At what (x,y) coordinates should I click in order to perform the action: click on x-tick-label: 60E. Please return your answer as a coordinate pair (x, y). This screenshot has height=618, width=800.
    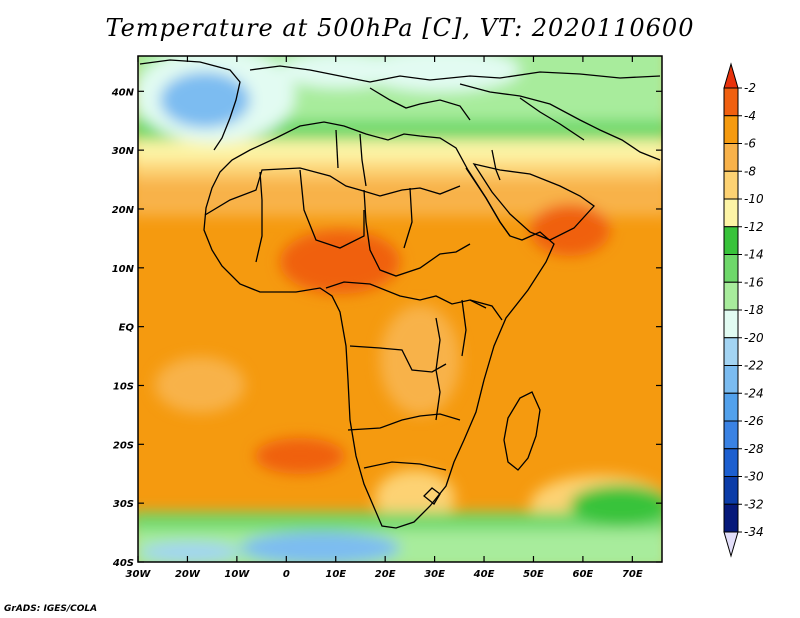
    Looking at the image, I should click on (583, 574).